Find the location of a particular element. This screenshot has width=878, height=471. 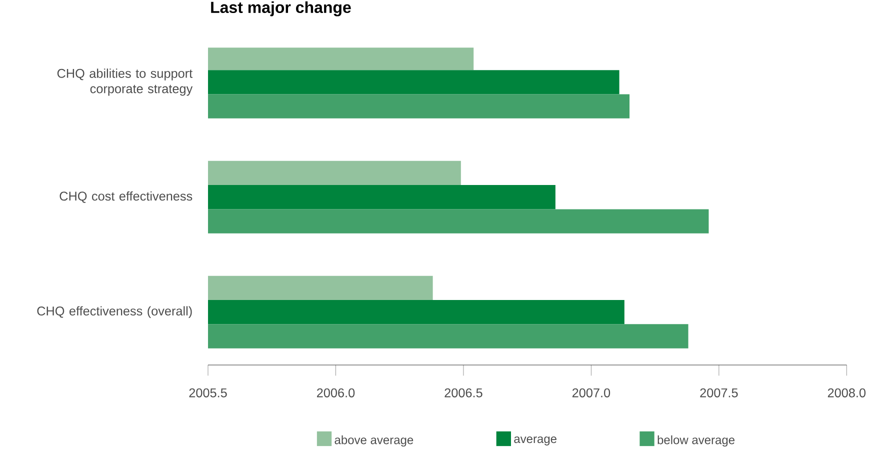

x-tick-label: 2007.0 is located at coordinates (591, 393).